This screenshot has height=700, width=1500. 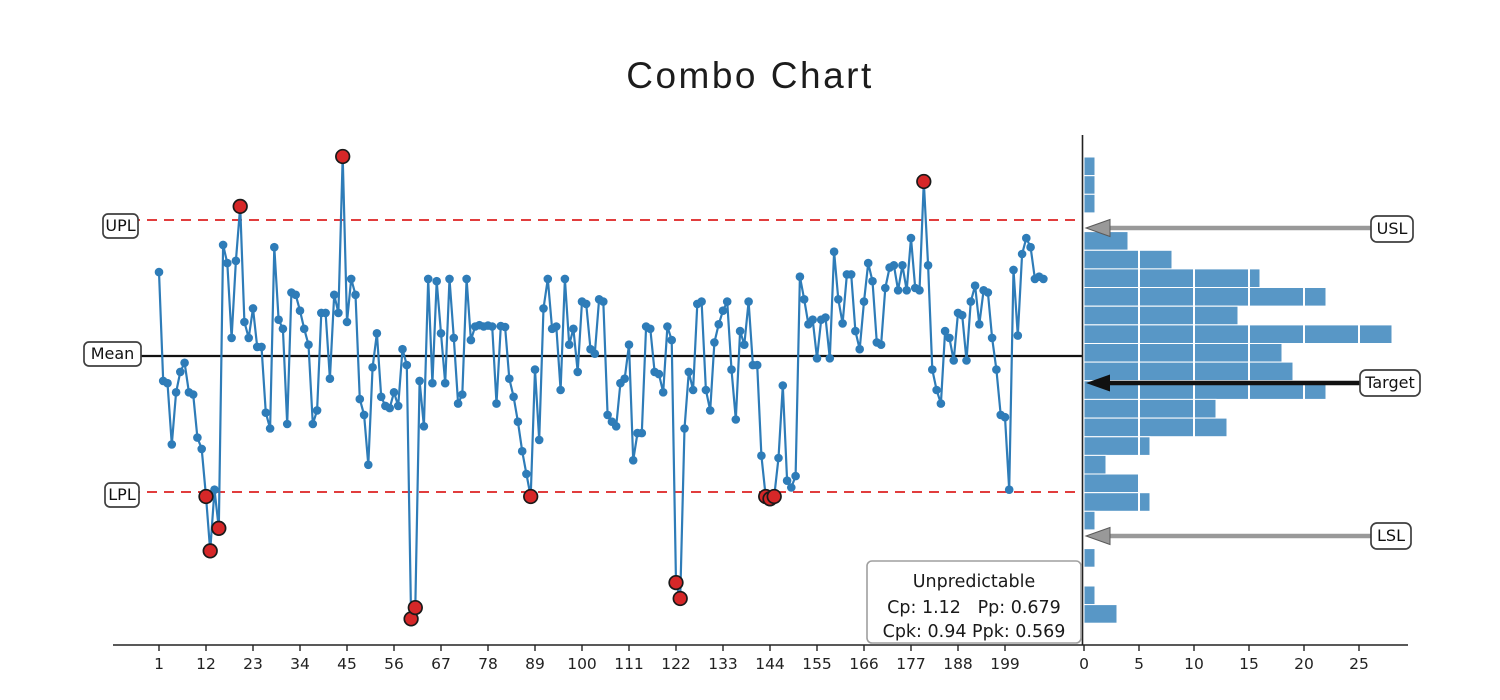 What do you see at coordinates (817, 664) in the screenshot?
I see `x-tick-label: 155` at bounding box center [817, 664].